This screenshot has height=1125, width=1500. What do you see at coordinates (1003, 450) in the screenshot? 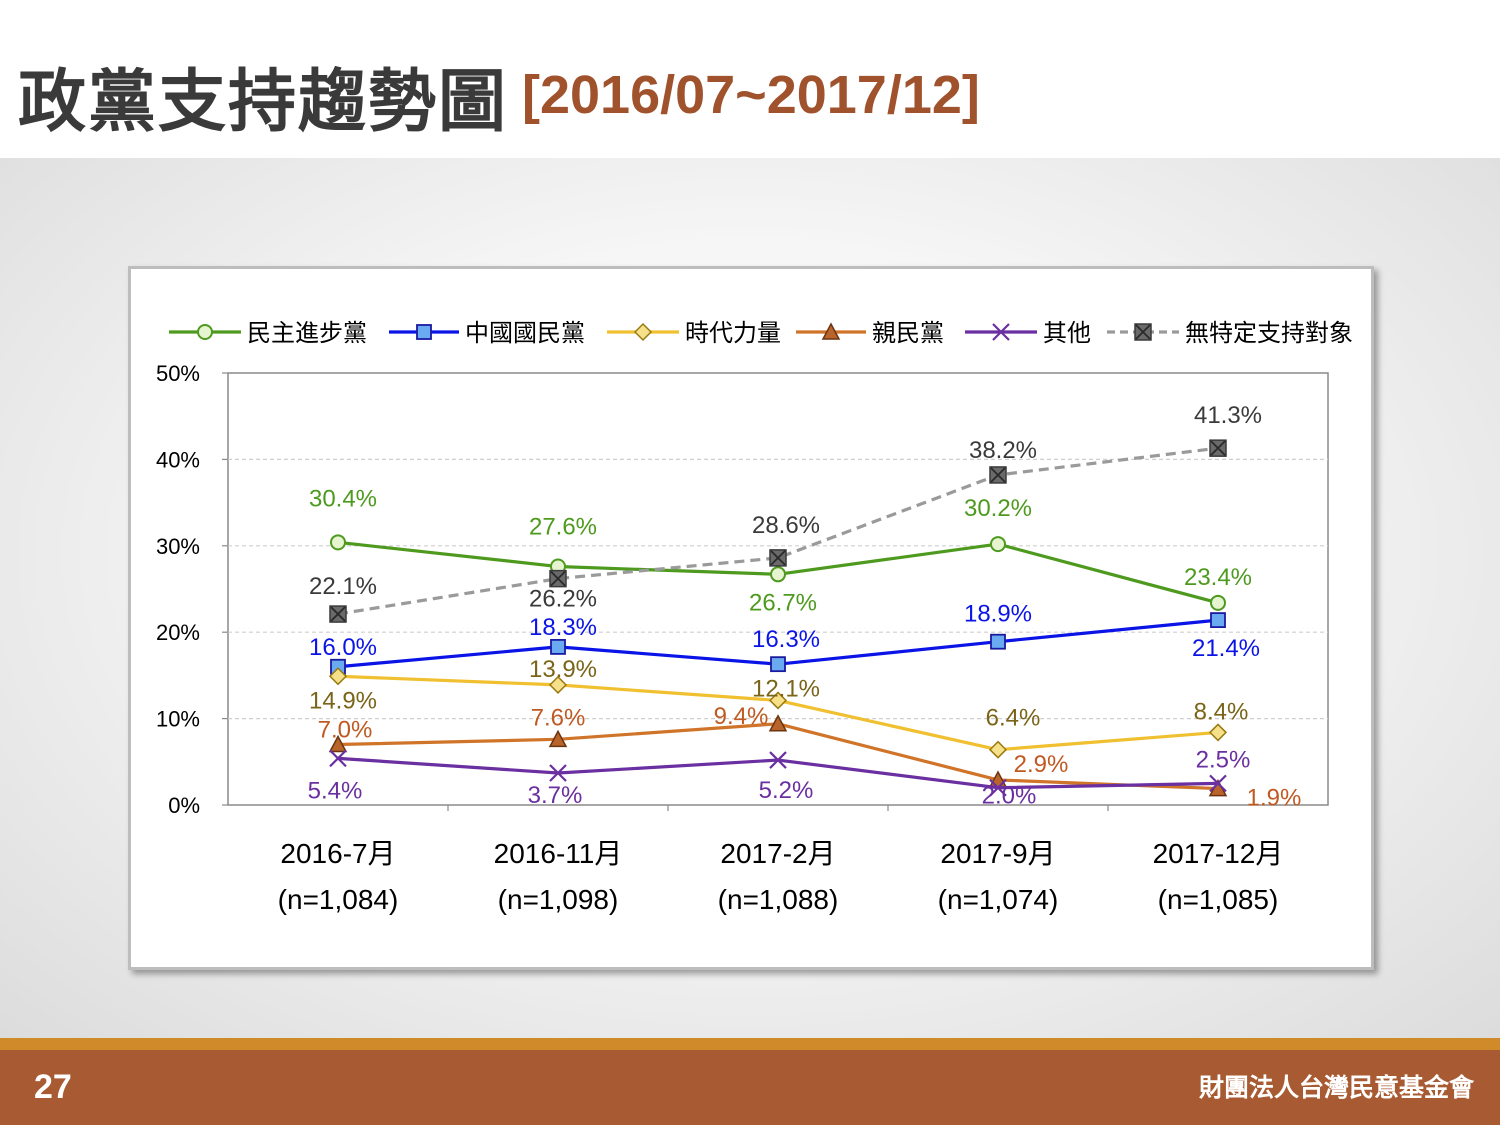
I see `data-label: 38.2%` at bounding box center [1003, 450].